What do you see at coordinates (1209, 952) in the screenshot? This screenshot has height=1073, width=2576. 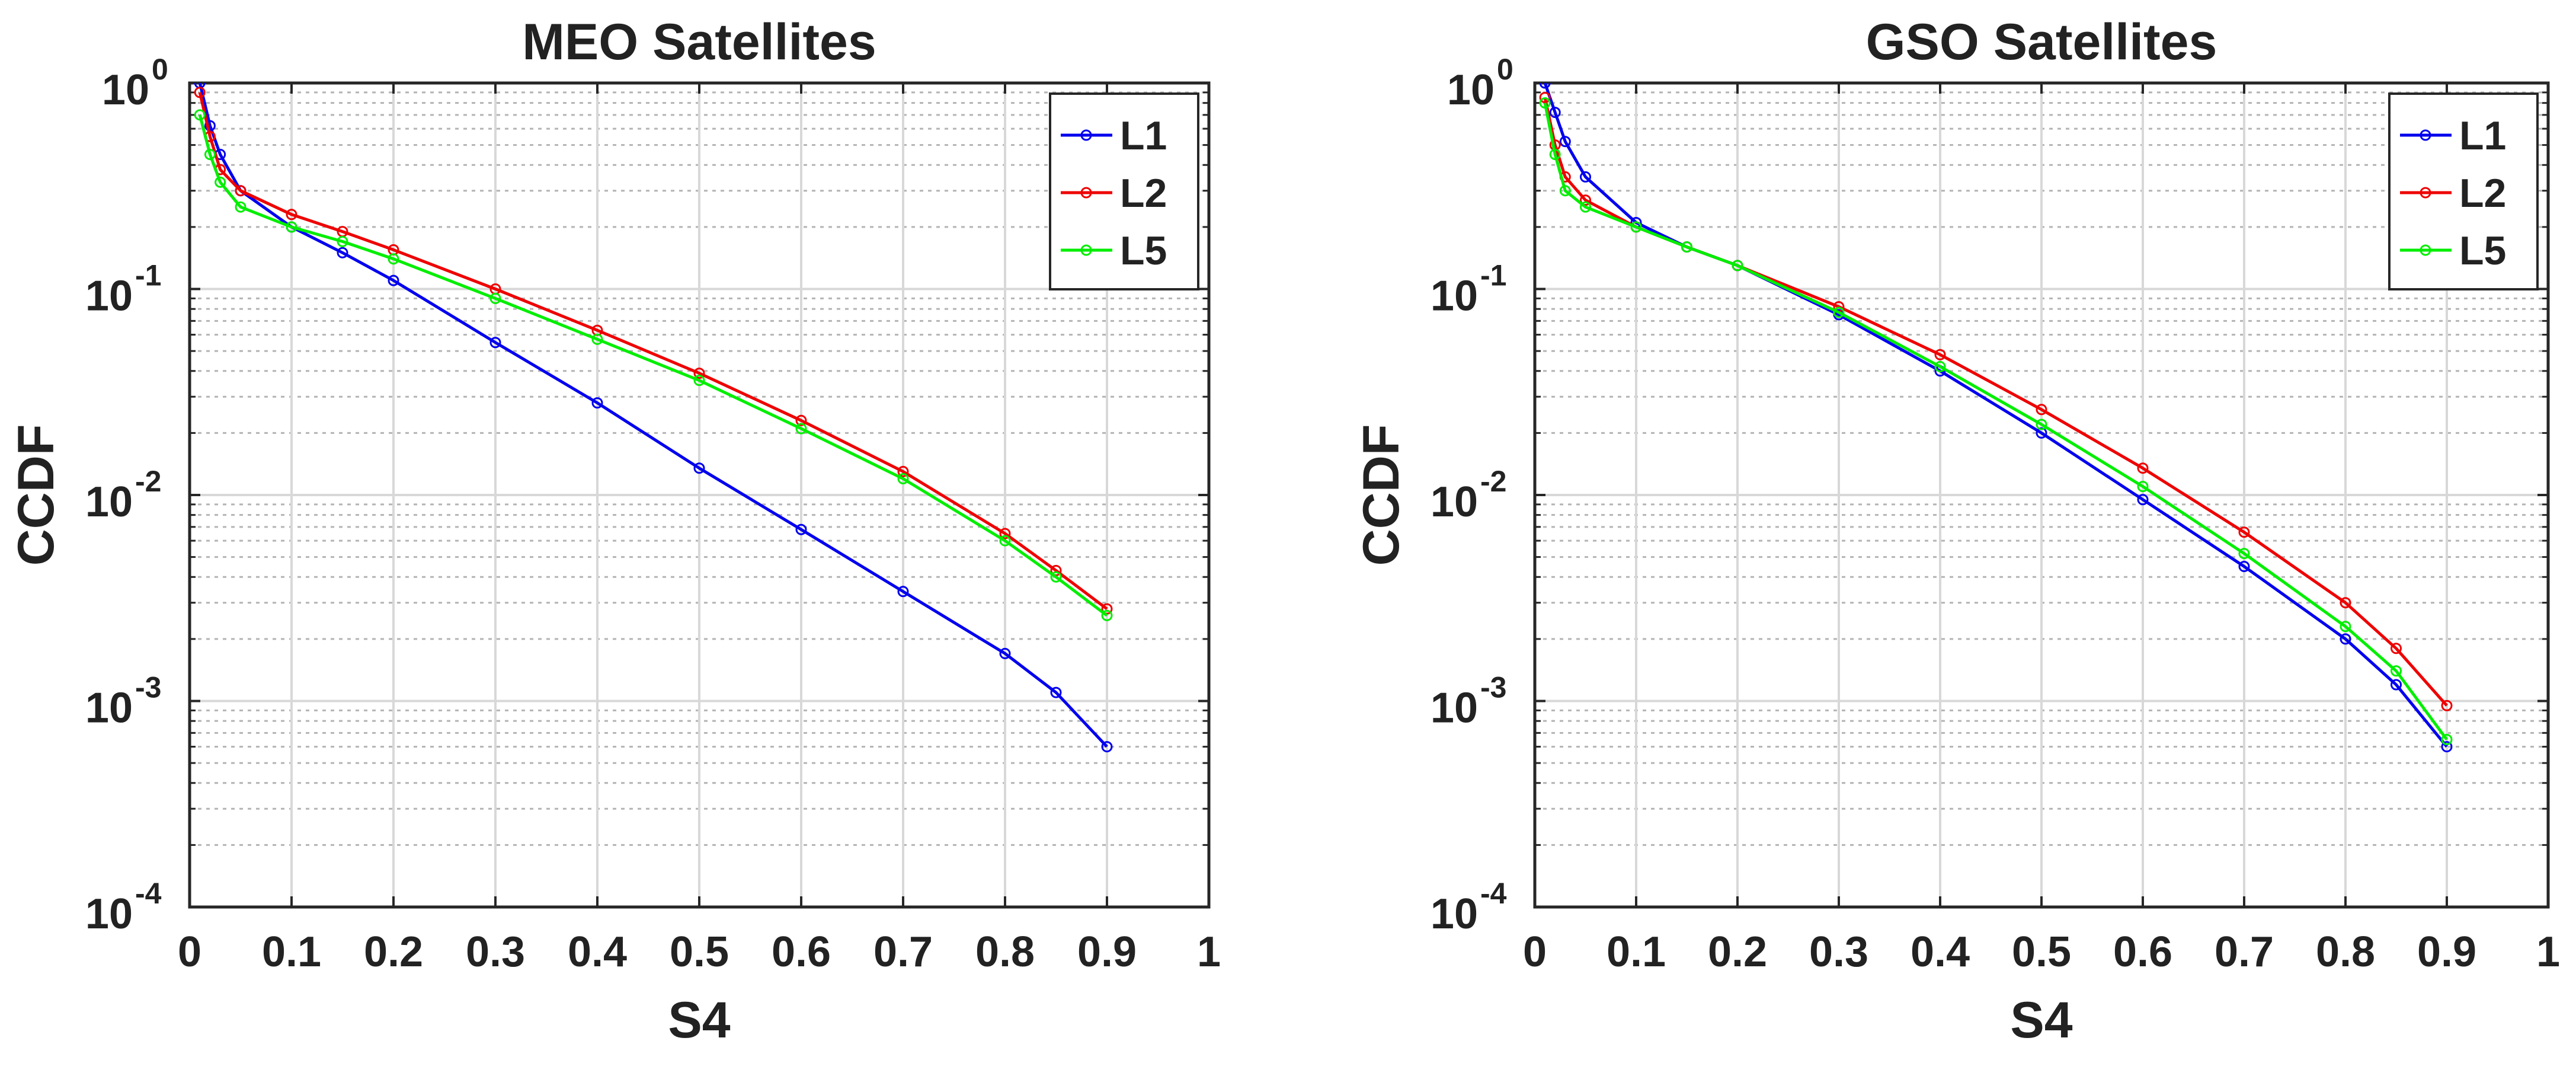 I see `chart-1-x-tick-label: 1` at bounding box center [1209, 952].